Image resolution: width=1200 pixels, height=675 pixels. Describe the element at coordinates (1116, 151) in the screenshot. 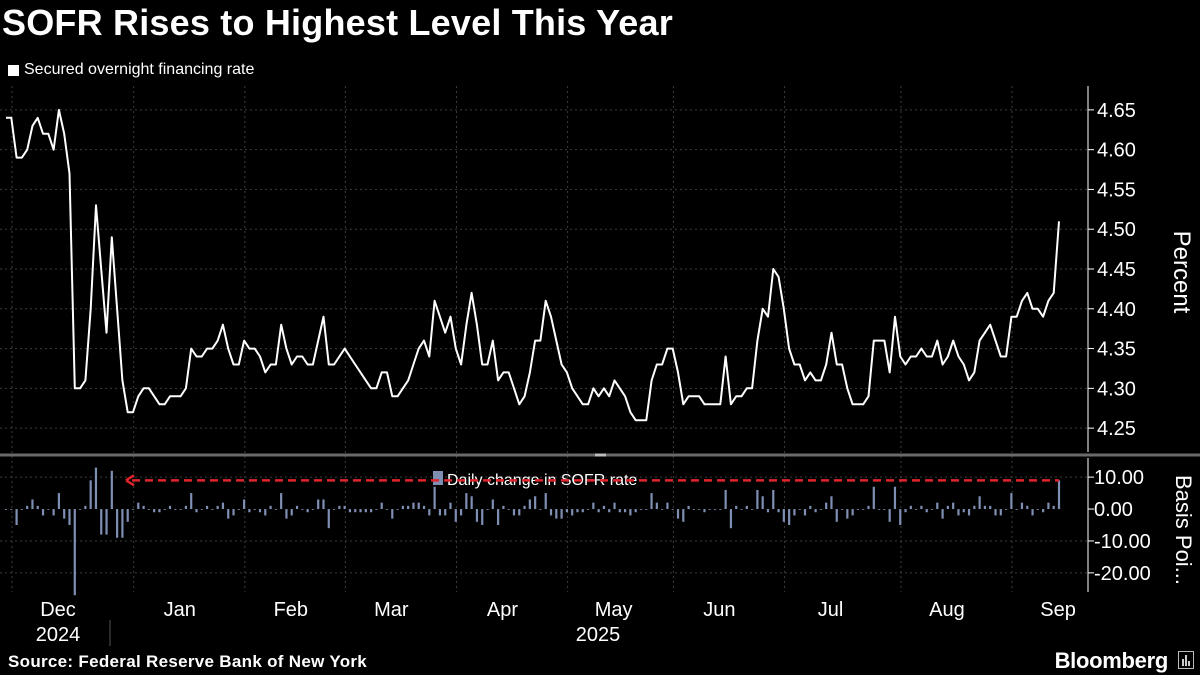

I see `rate-tick-label: 4.60` at that location.